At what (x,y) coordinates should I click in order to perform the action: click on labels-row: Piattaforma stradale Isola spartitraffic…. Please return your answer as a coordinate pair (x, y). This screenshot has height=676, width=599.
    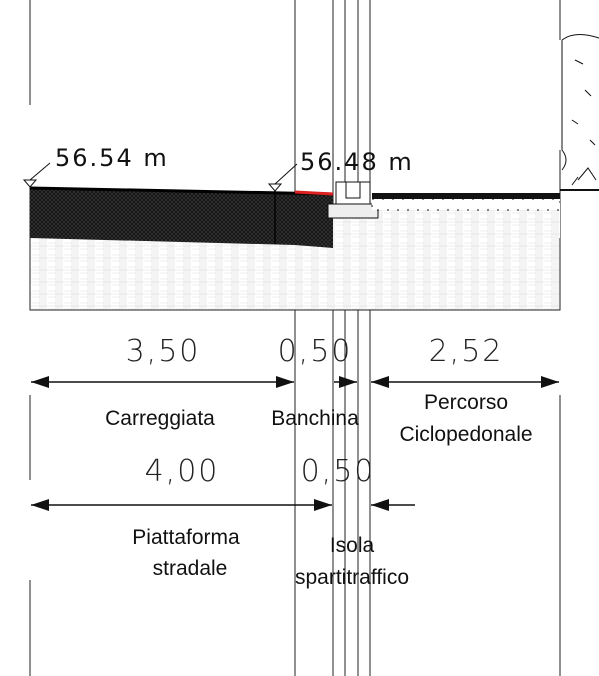
    Looking at the image, I should click on (270, 557).